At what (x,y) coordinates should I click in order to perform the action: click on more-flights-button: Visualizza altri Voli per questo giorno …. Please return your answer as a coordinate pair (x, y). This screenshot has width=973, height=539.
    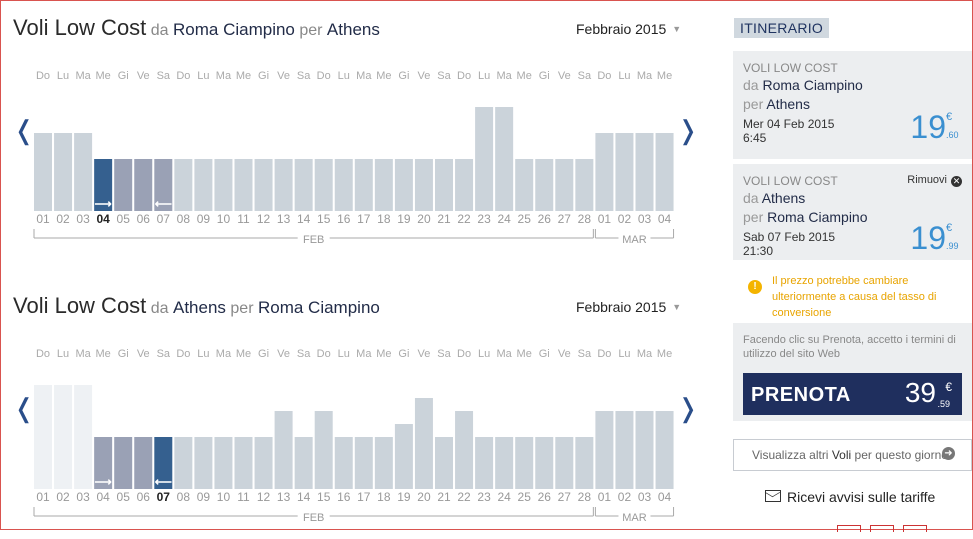
    Looking at the image, I should click on (852, 455).